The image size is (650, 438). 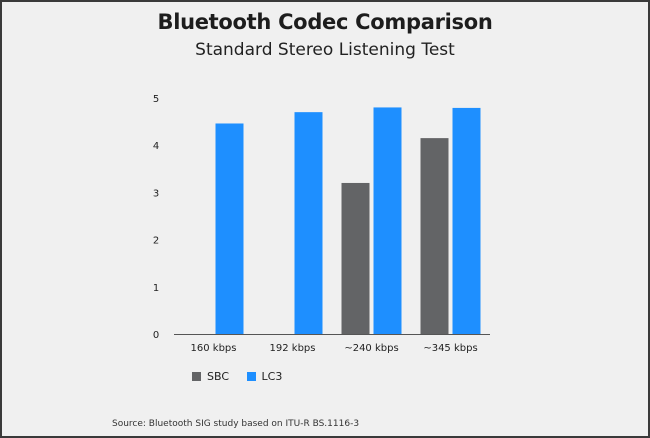 I want to click on chart-legend: SBC LC3, so click(x=244, y=378).